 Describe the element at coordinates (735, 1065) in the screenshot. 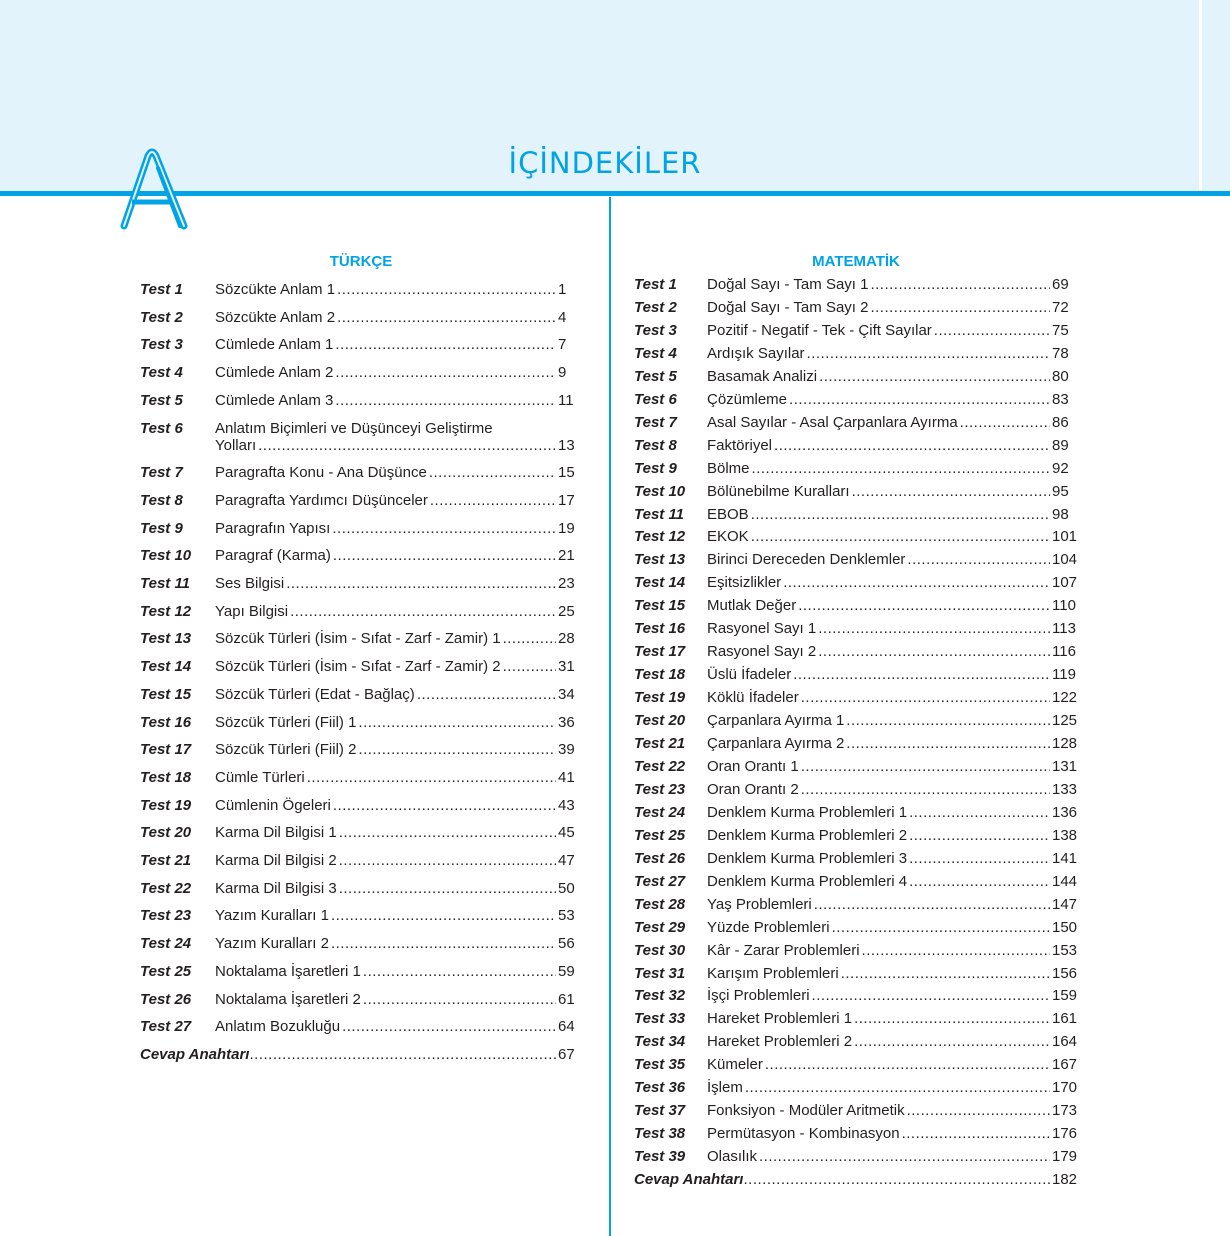

I see `toc-title-text: Kümeler` at that location.